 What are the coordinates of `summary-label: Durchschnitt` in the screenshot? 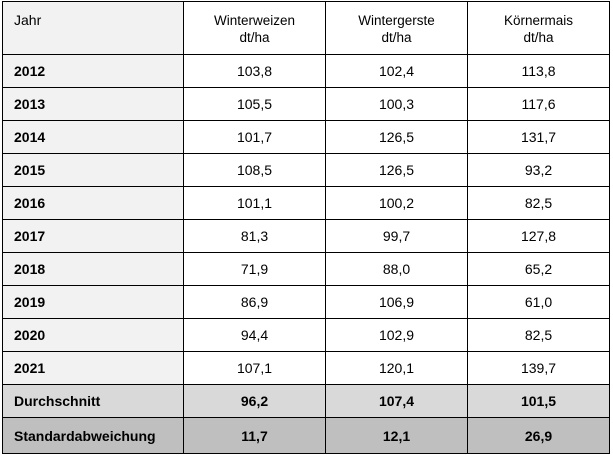 It's located at (93, 401).